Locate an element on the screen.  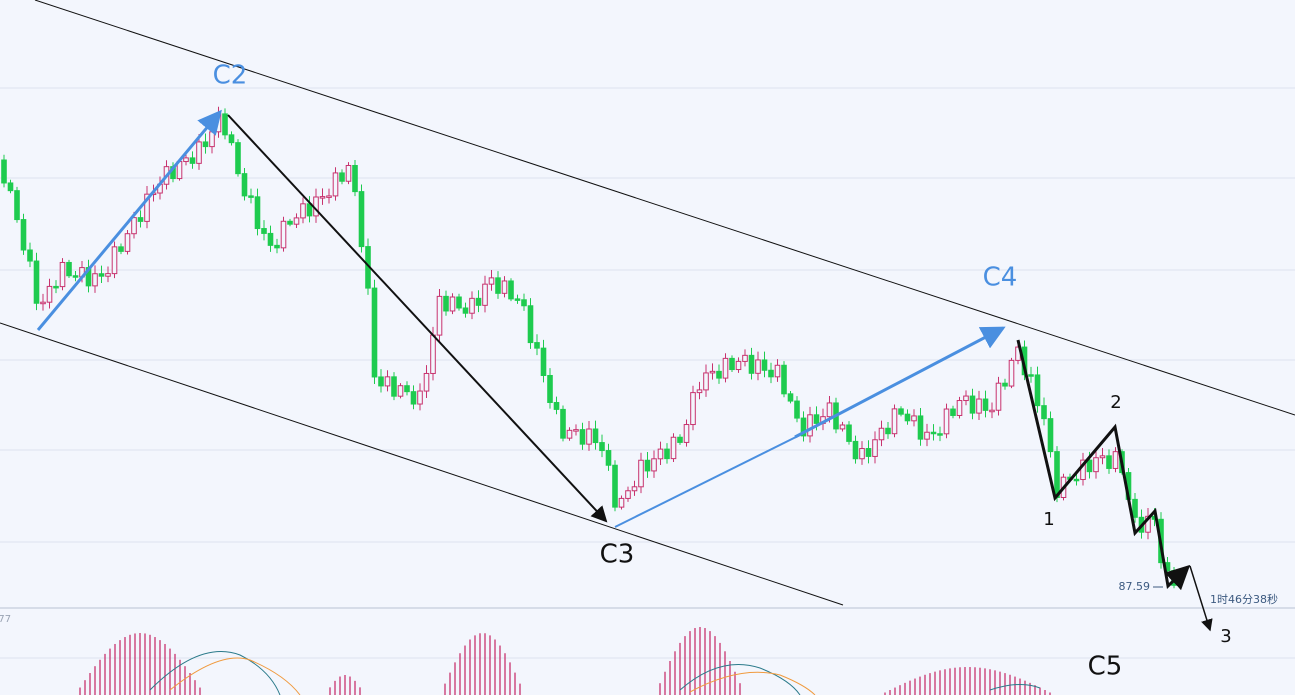
macd-histogram is located at coordinates (565, 661).